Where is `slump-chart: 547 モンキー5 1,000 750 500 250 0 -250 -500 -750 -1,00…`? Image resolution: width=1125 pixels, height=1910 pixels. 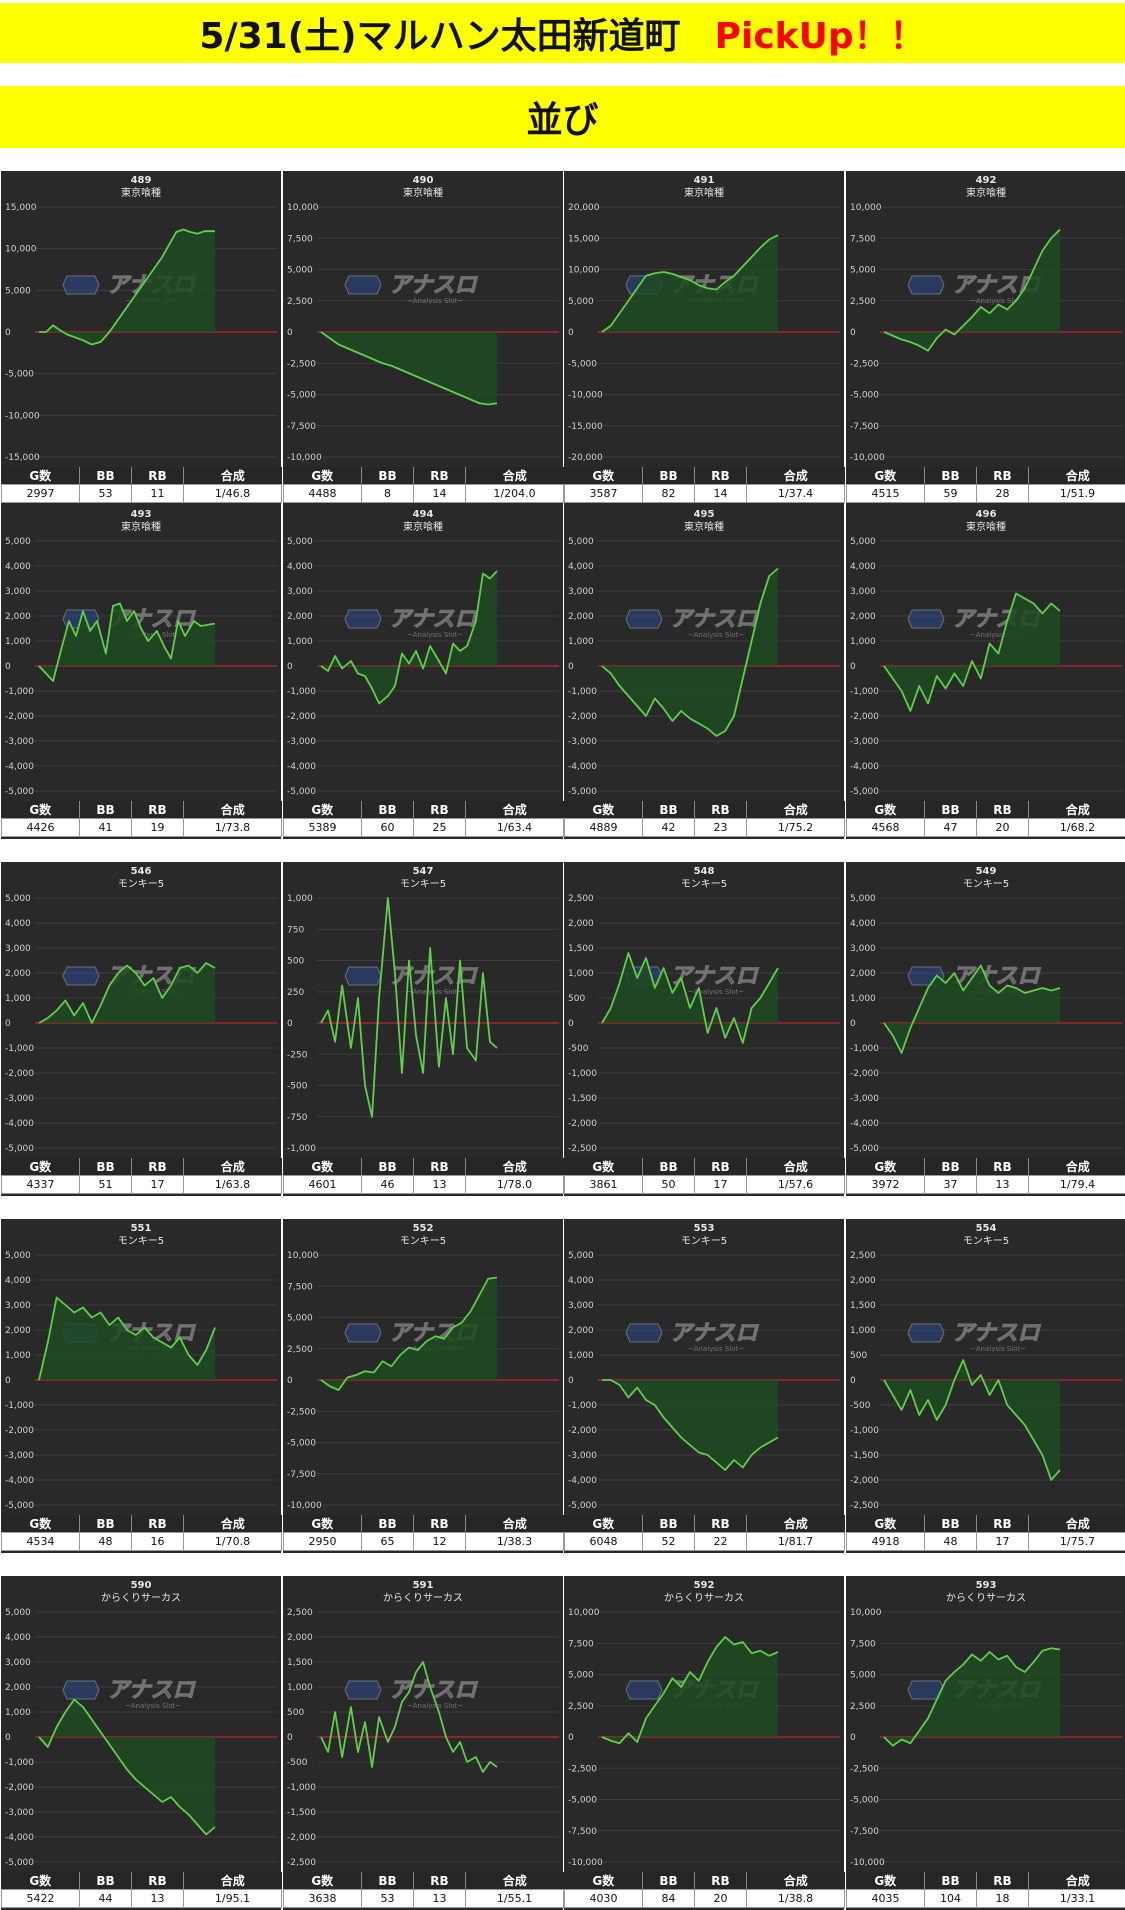 slump-chart: 547 モンキー5 1,000 750 500 250 0 -250 -500 -750 -1,00… is located at coordinates (423, 1010).